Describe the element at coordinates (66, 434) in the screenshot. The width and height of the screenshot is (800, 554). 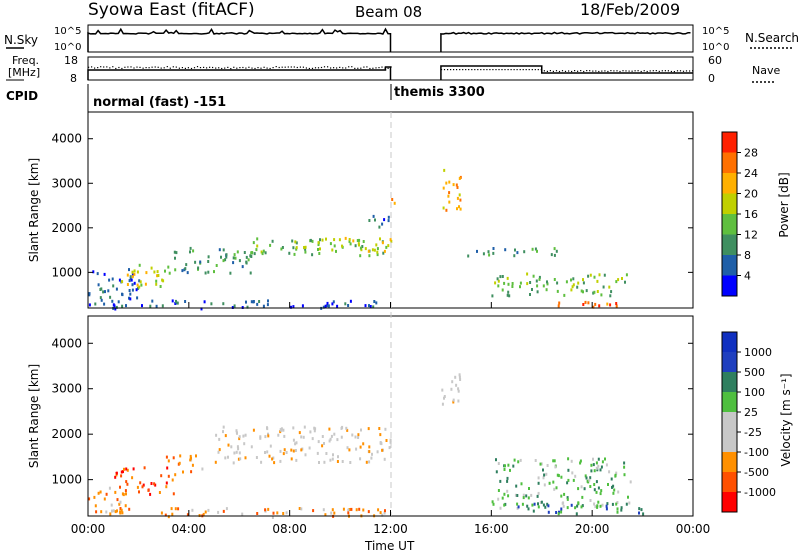
I see `y-tick-label: 2000` at that location.